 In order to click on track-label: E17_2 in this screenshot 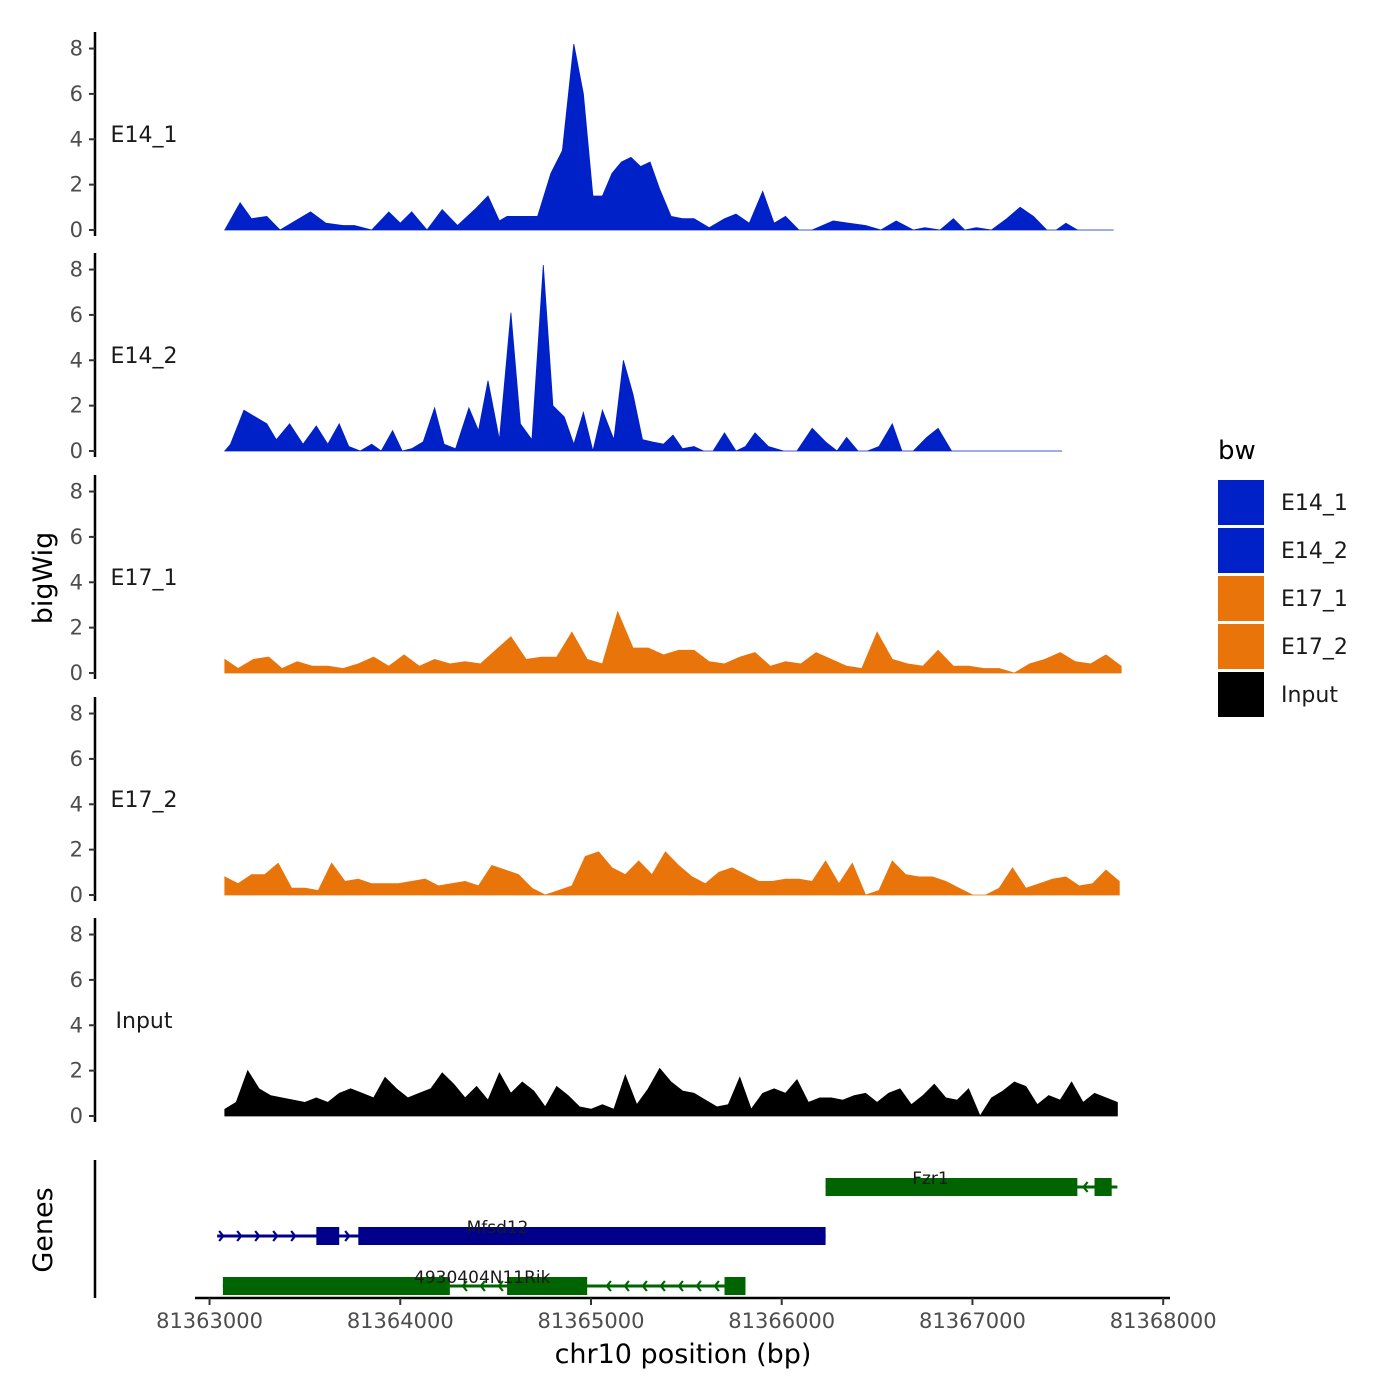, I will do `click(144, 800)`.